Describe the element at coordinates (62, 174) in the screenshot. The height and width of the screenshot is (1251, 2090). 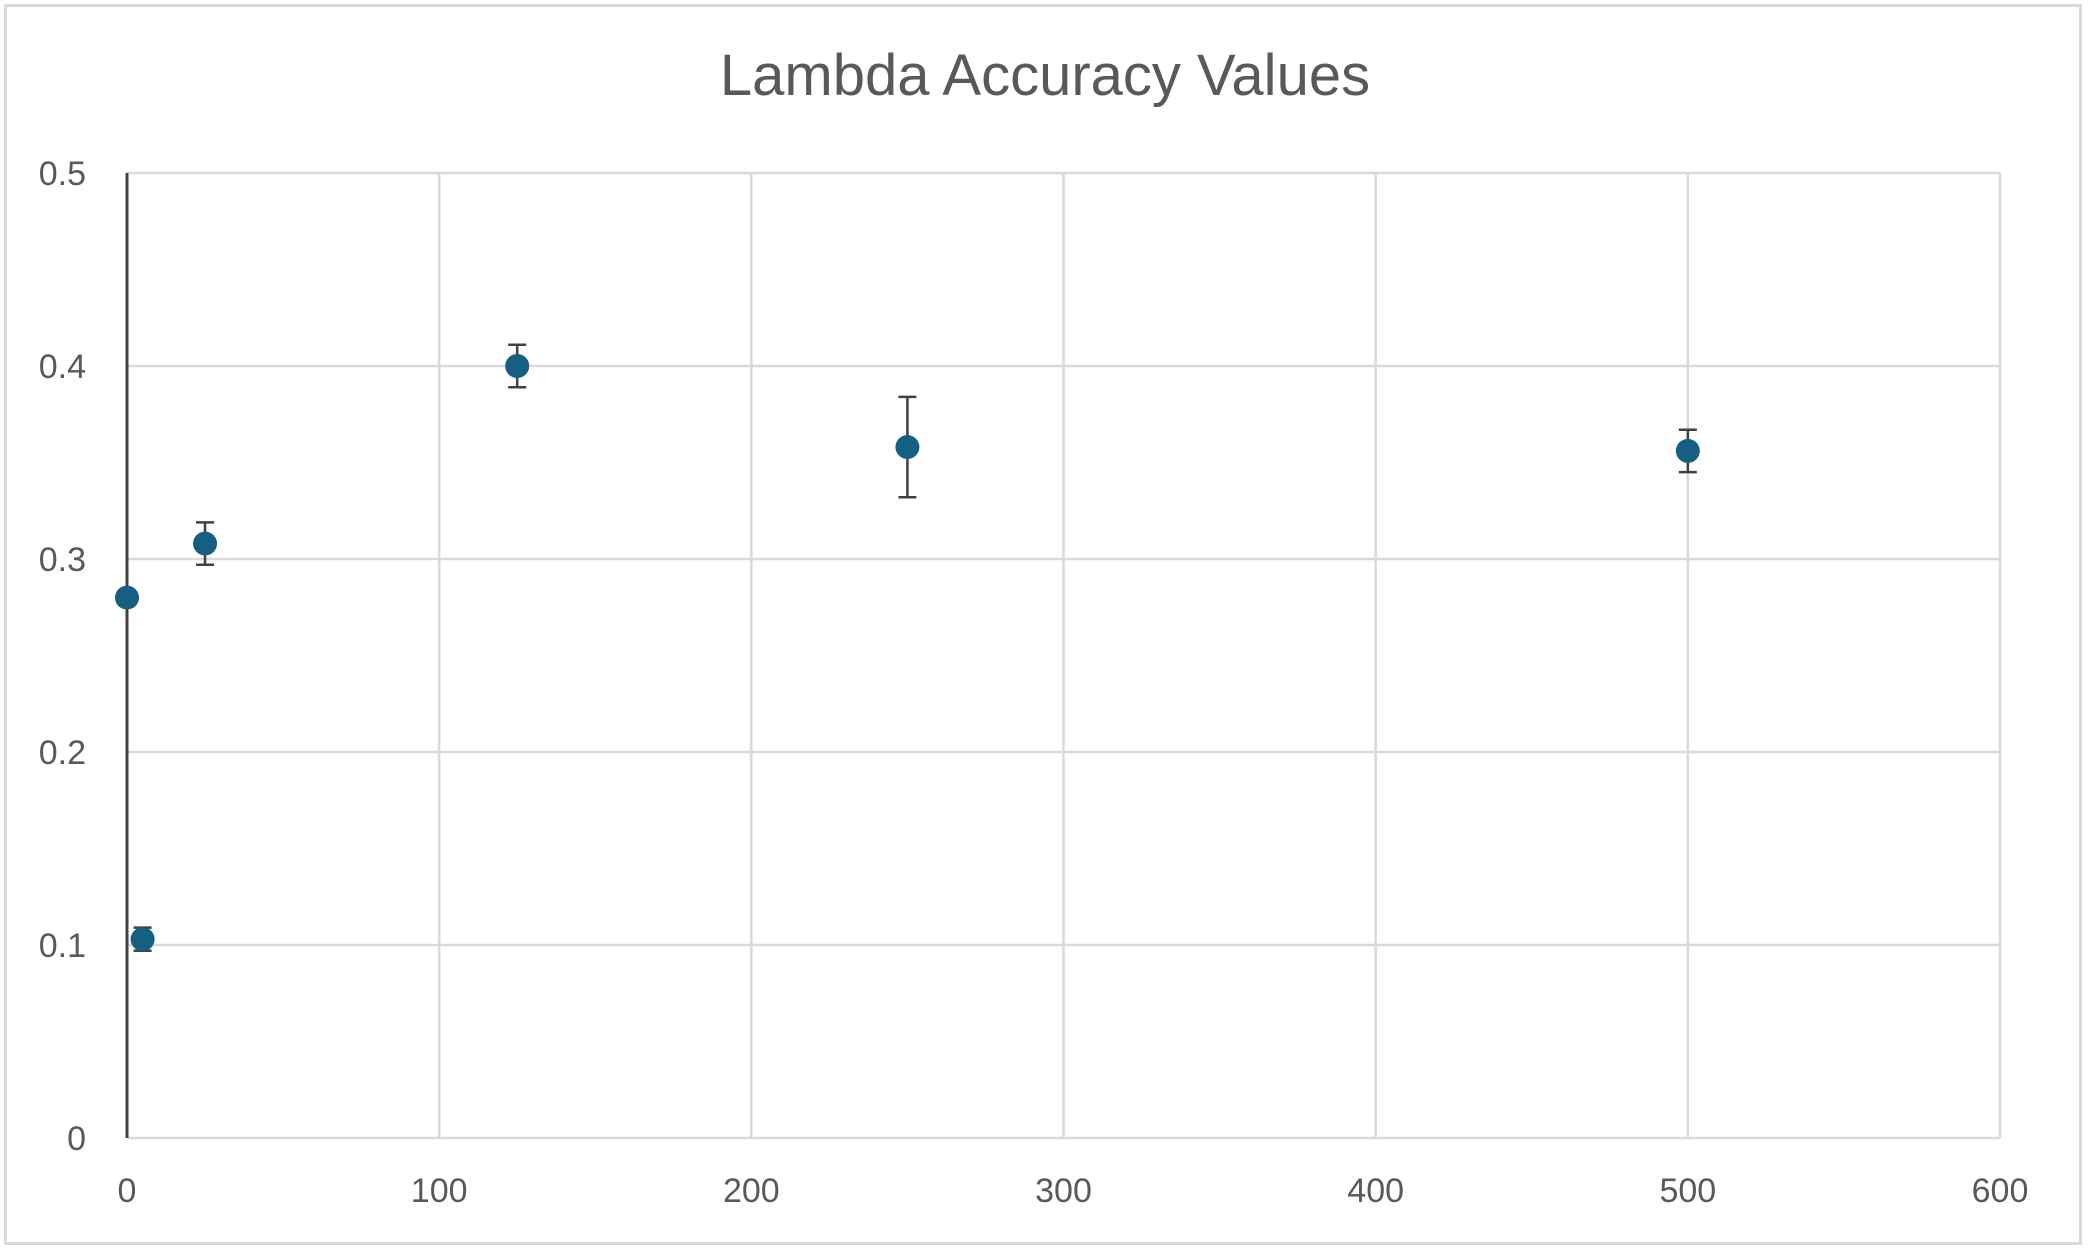
I see `y-tick-label: 0.5` at that location.